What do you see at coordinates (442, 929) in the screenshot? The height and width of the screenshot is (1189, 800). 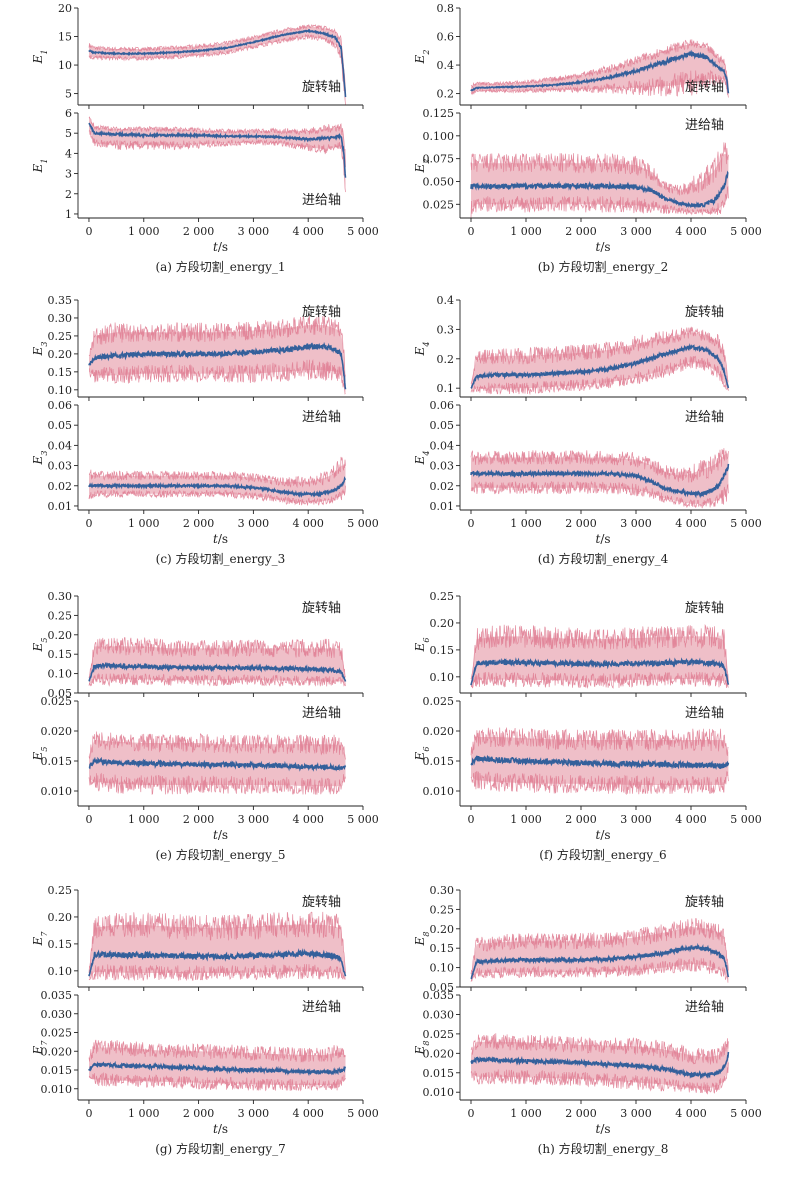 I see `y-tick-label: 0.20` at bounding box center [442, 929].